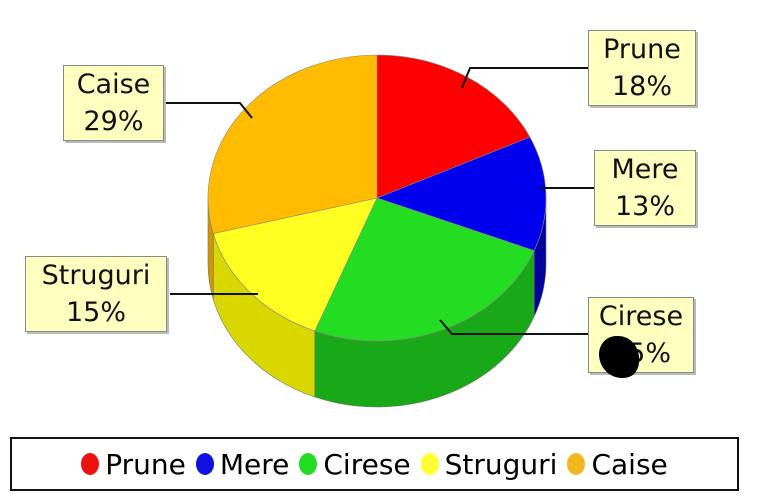  Describe the element at coordinates (113, 84) in the screenshot. I see `label-name: Caise` at that location.